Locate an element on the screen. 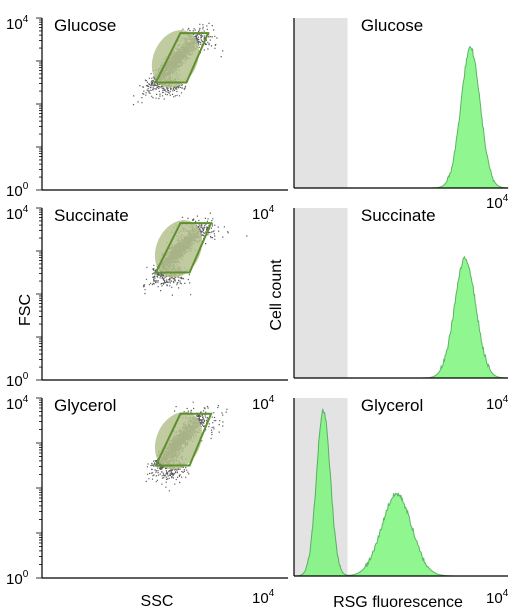 Image resolution: width=525 pixels, height=613 pixels. histogram-panel-label: Succinate is located at coordinates (398, 215).